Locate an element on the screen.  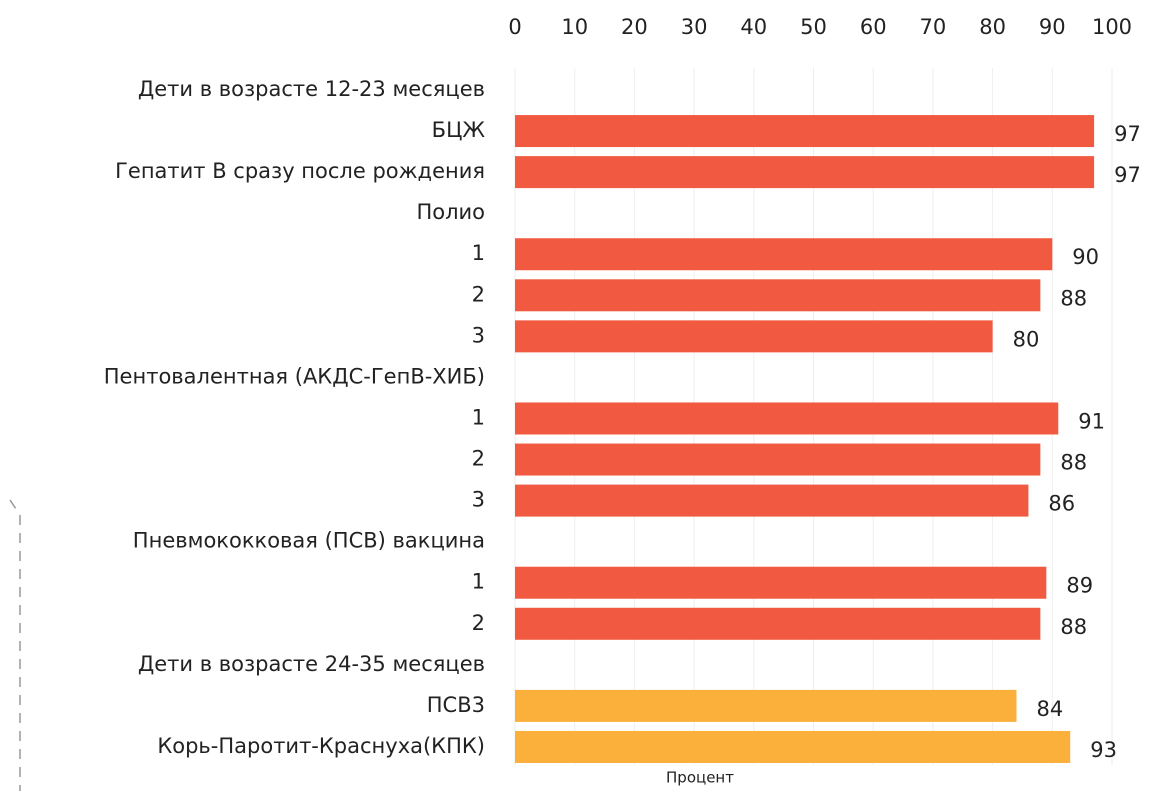
value-label: 89 is located at coordinates (1079, 586).